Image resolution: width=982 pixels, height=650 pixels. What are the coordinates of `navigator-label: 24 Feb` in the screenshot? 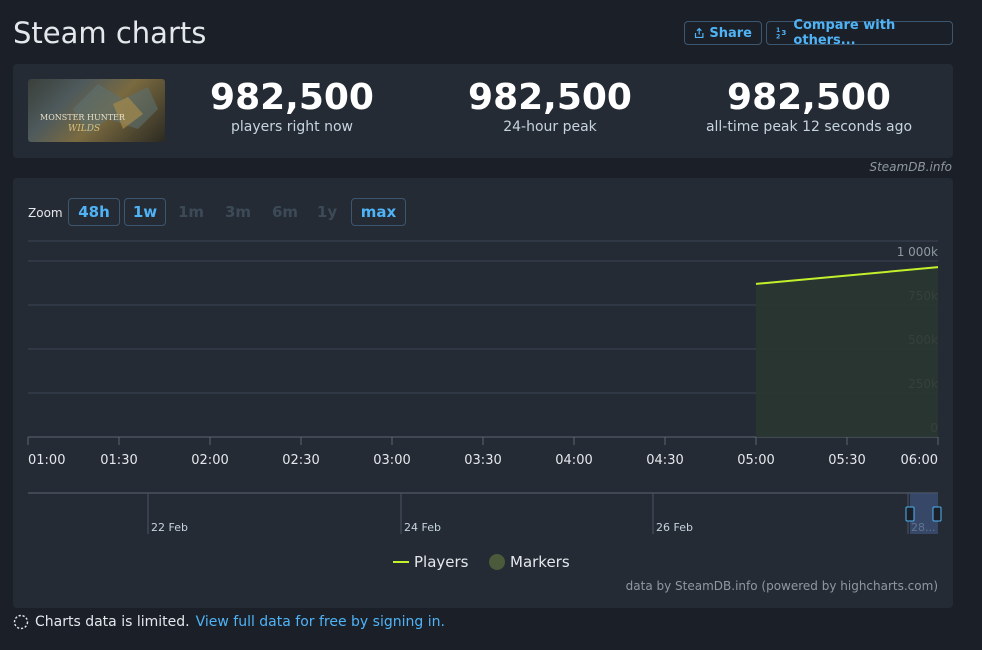 It's located at (422, 527).